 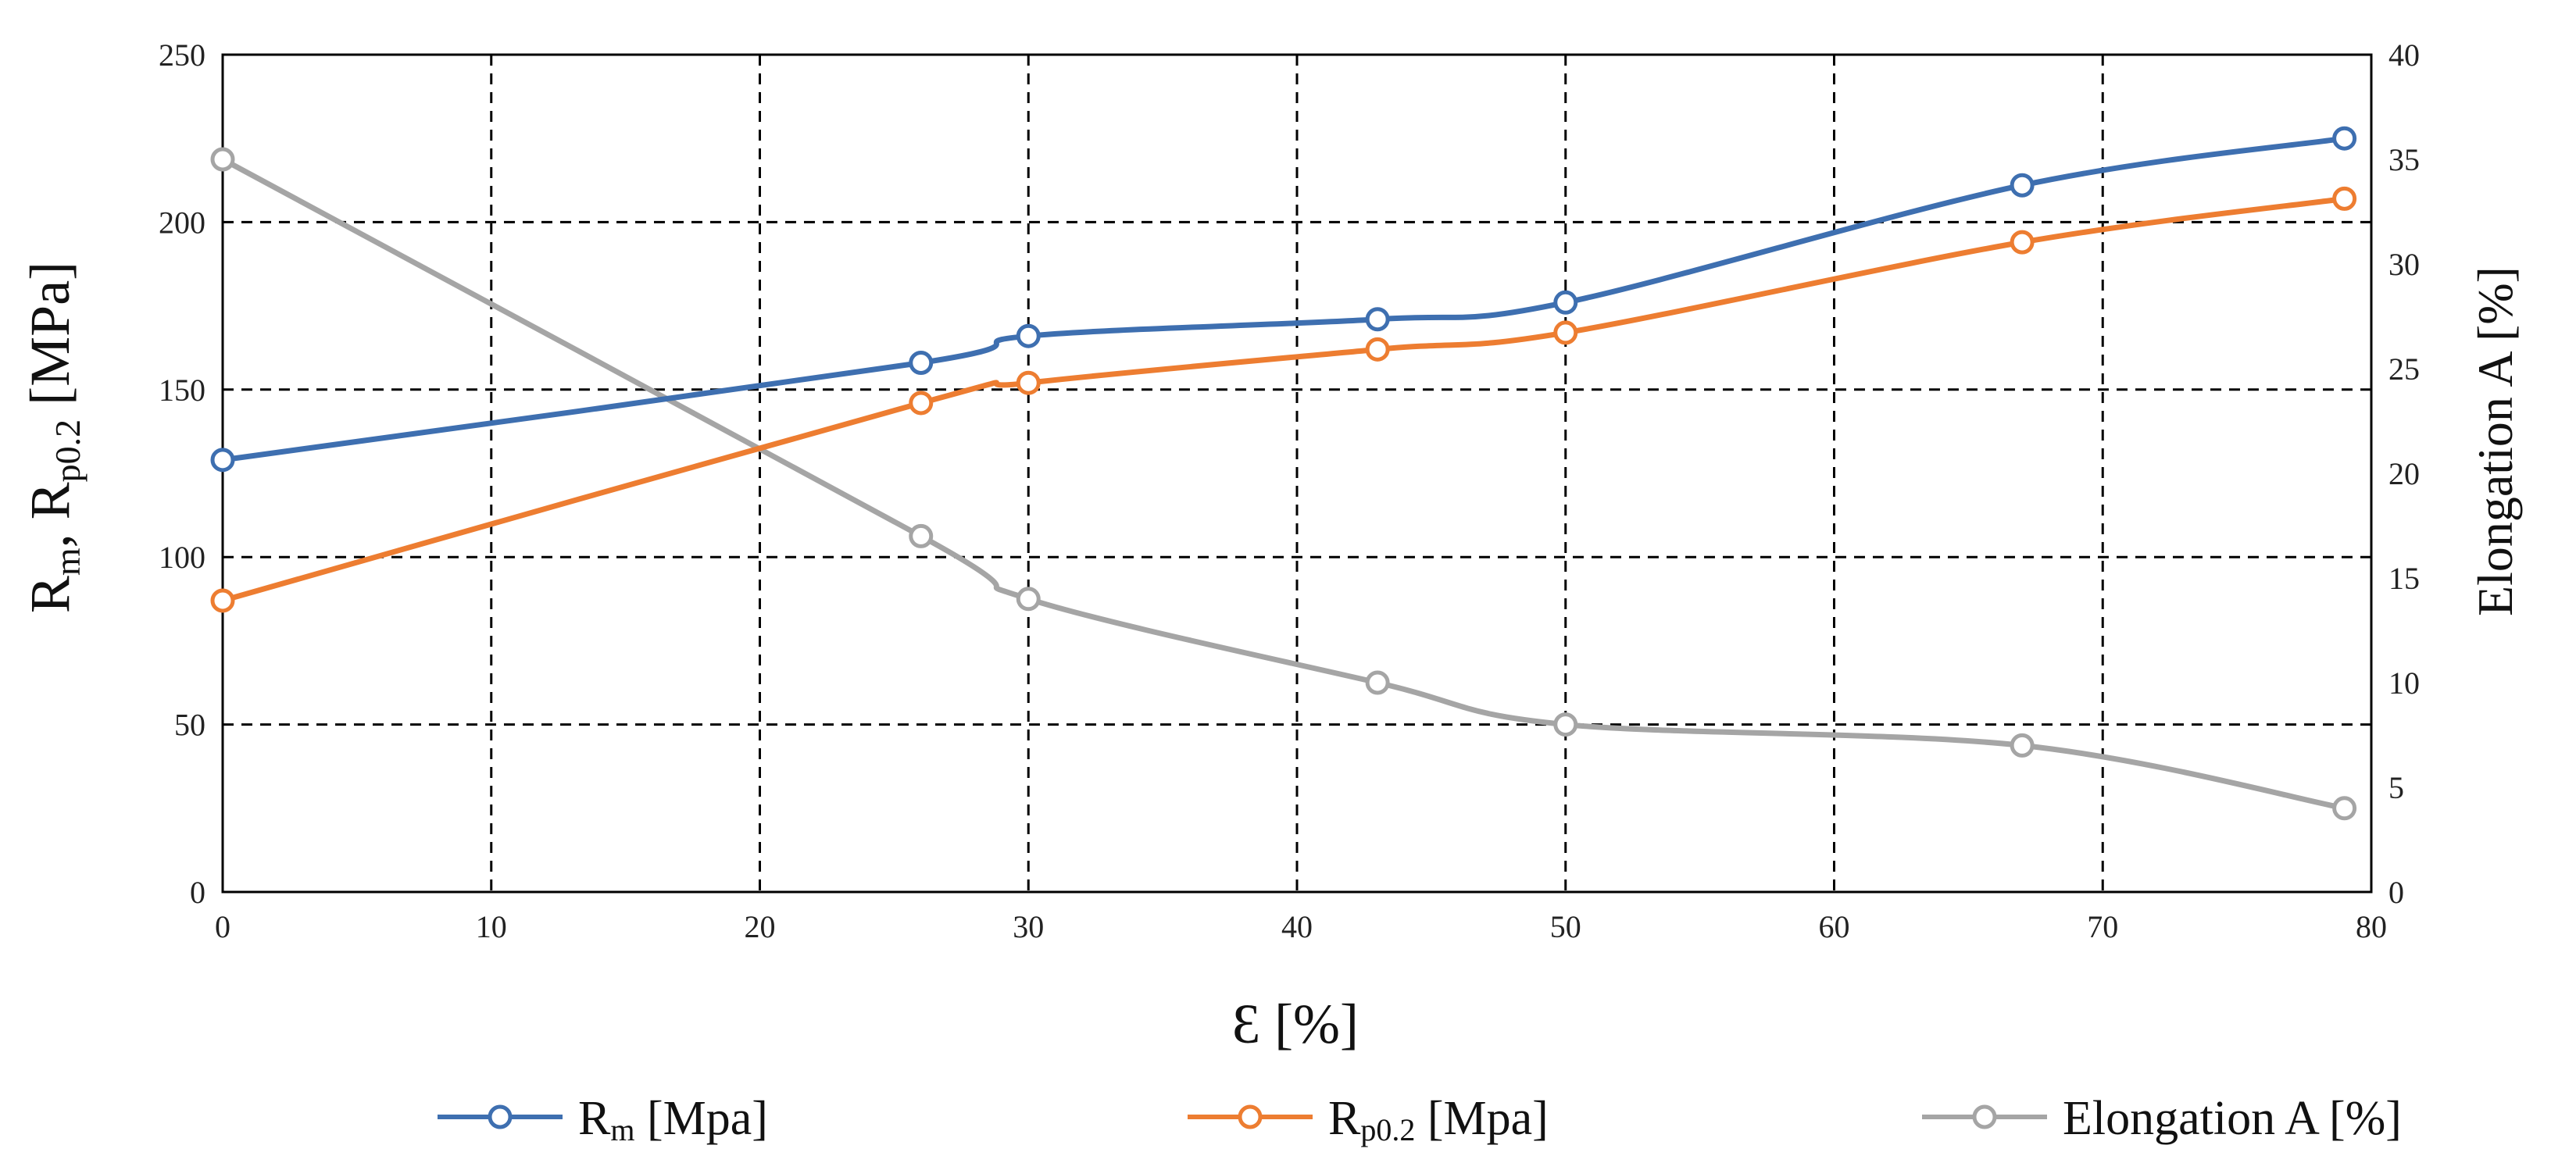 I want to click on legend-item-elongation: Elongation A [%], so click(x=2162, y=1118).